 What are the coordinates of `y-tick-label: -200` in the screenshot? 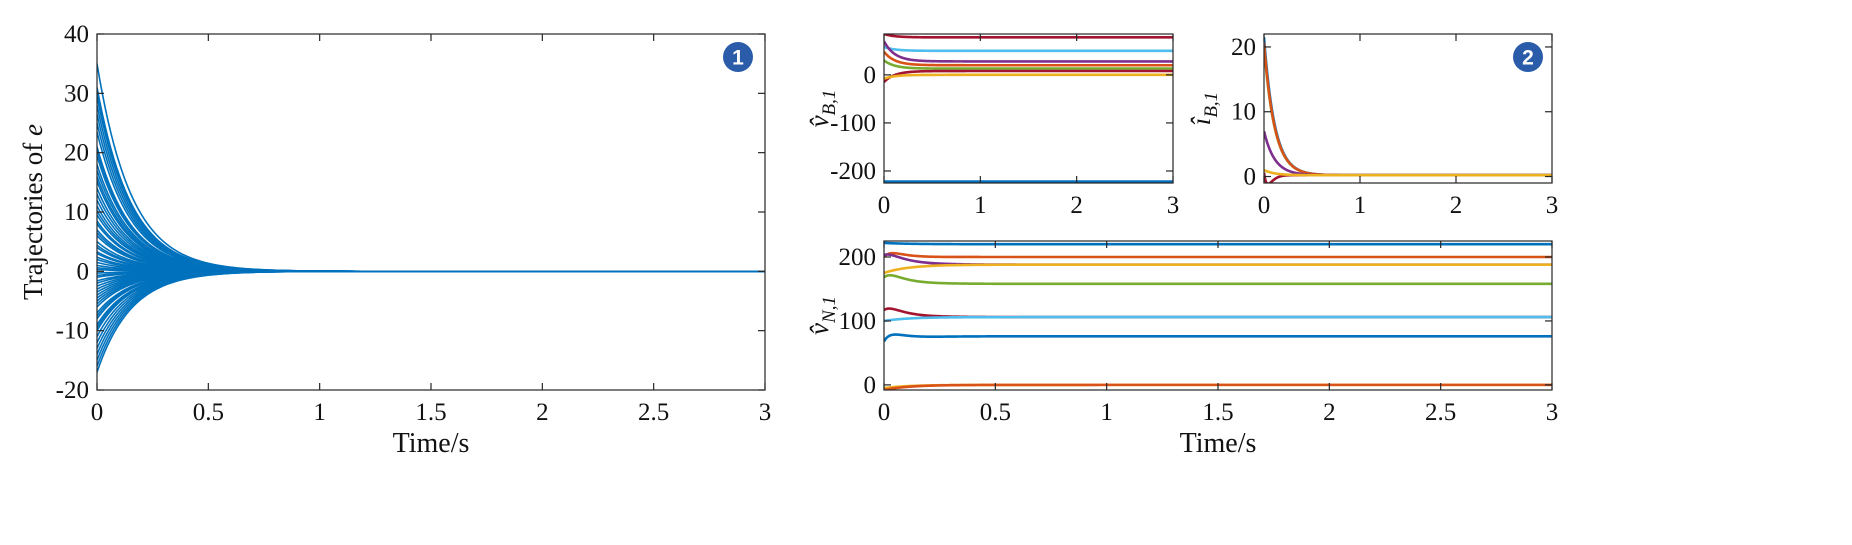 It's located at (853, 171).